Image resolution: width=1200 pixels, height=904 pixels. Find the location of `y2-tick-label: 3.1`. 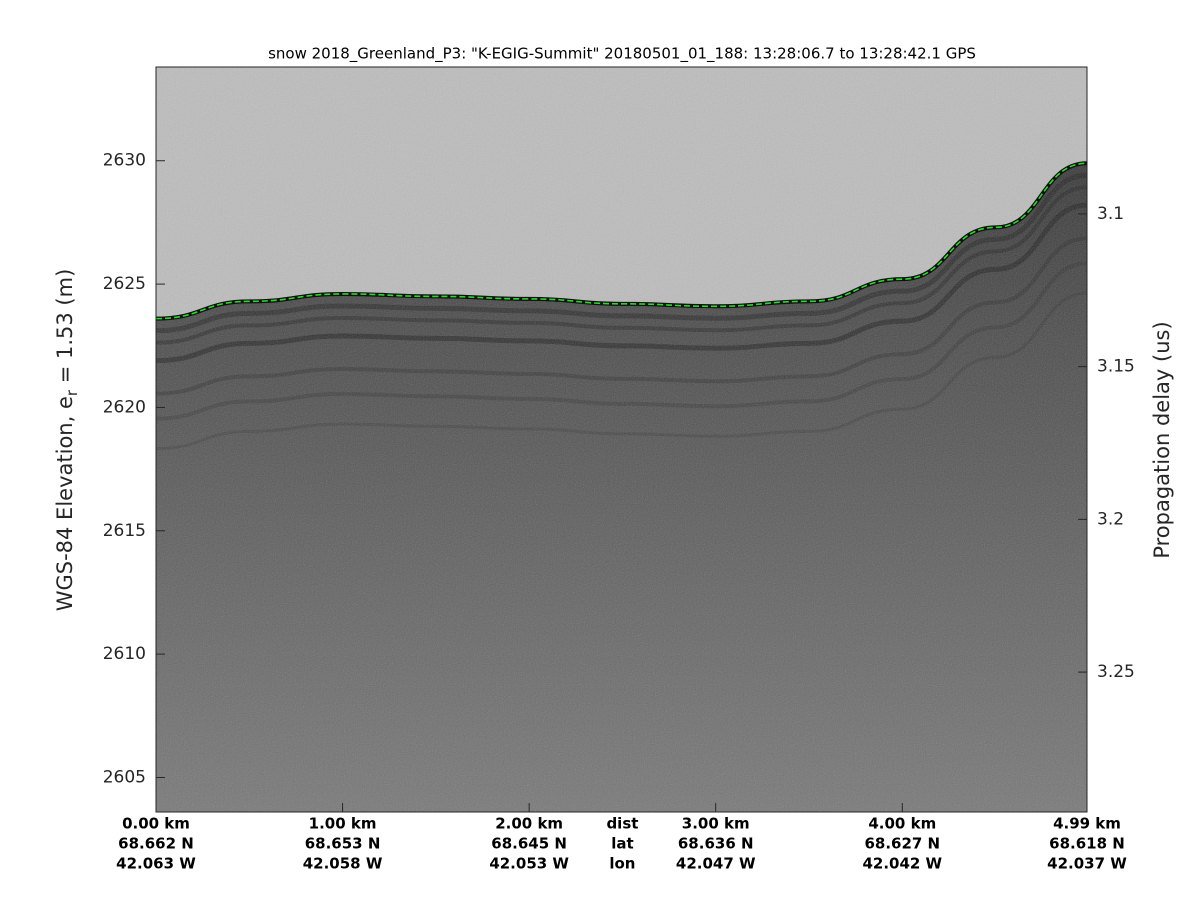

y2-tick-label: 3.1 is located at coordinates (1110, 214).